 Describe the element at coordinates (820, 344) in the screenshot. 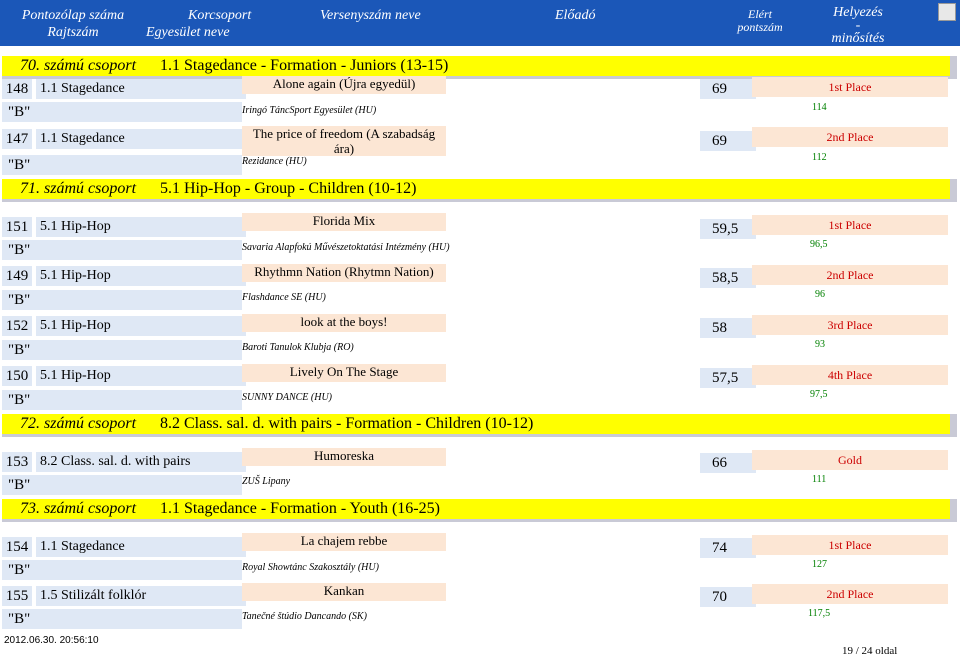

I see `entry-qualification: 93` at that location.